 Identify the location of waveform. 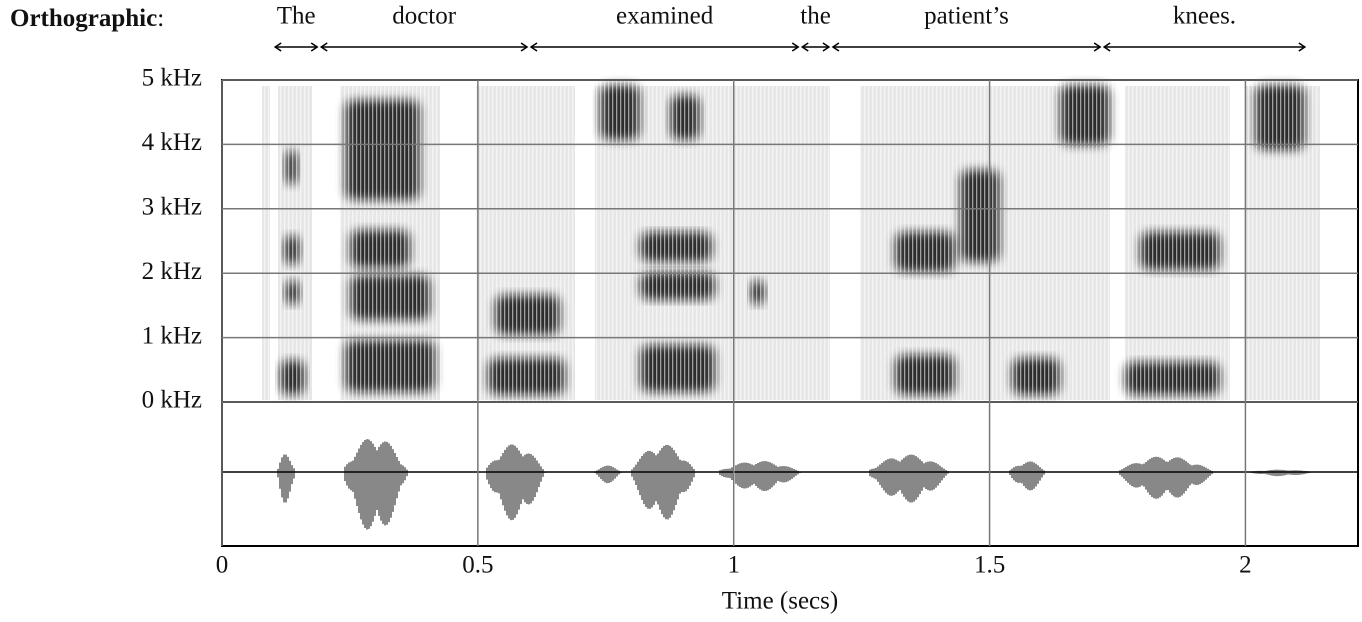
(796, 484).